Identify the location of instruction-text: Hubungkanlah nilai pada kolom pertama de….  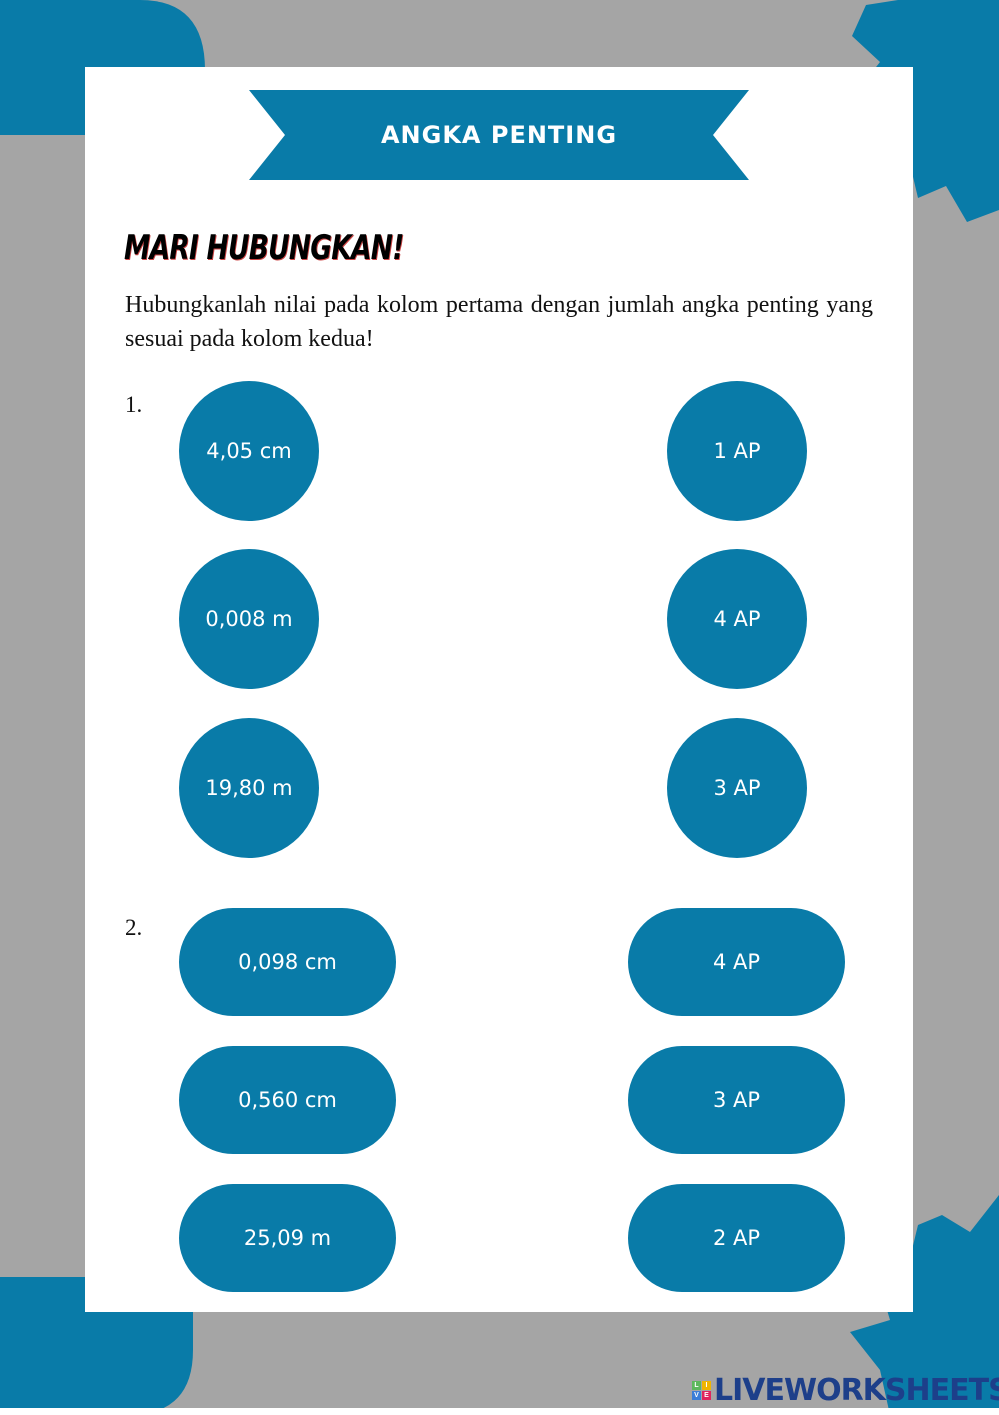
(499, 322).